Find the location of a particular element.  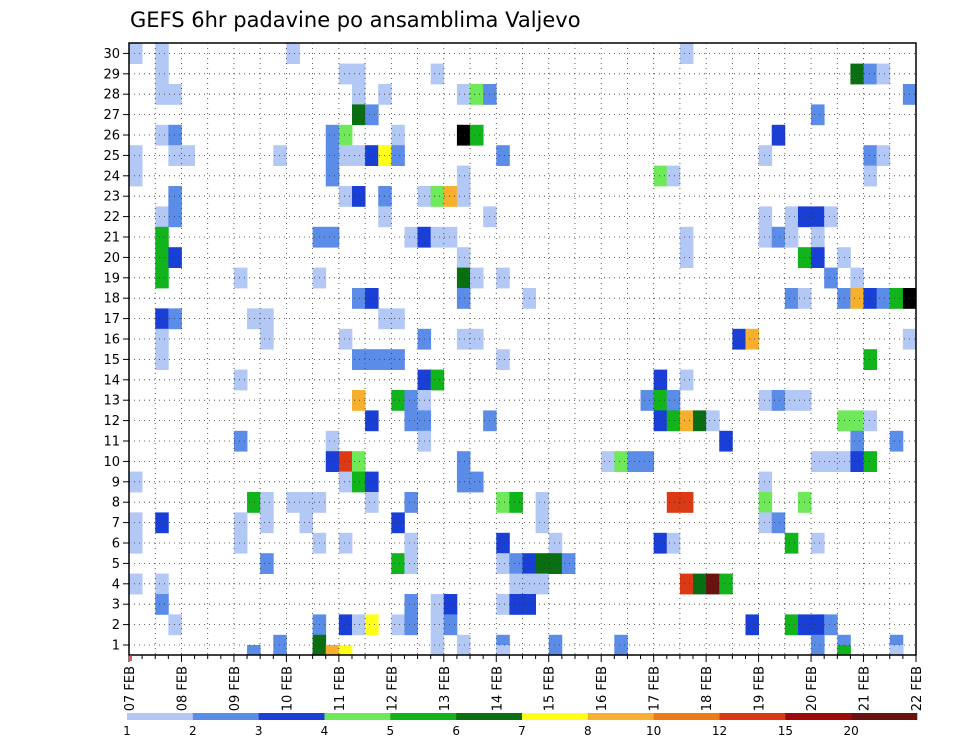

colorbar-label: 7 is located at coordinates (522, 731).